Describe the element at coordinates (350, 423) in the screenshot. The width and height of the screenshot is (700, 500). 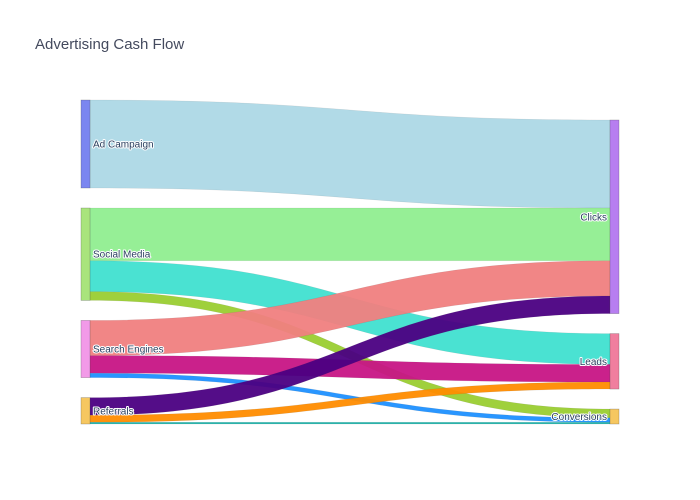
I see `link-referrals-to-conversions` at that location.